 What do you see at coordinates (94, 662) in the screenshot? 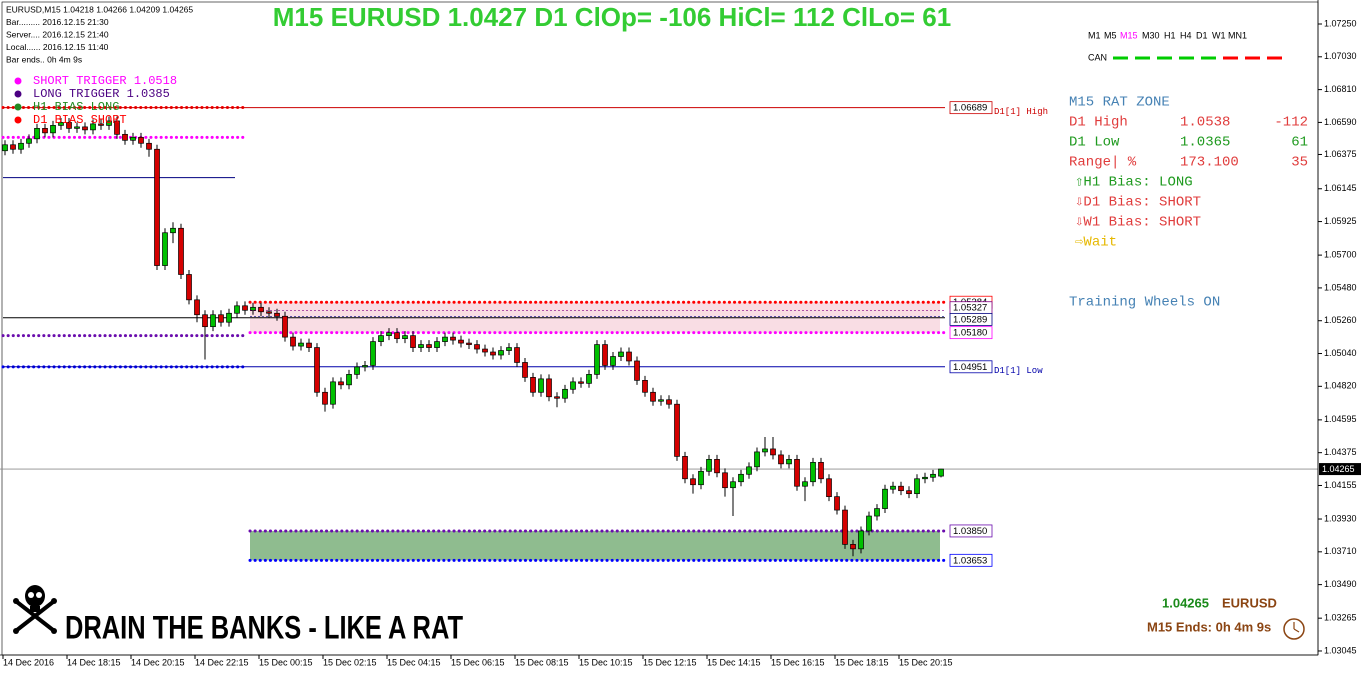
I see `x-tick-label: 14 Dec 18:15` at bounding box center [94, 662].